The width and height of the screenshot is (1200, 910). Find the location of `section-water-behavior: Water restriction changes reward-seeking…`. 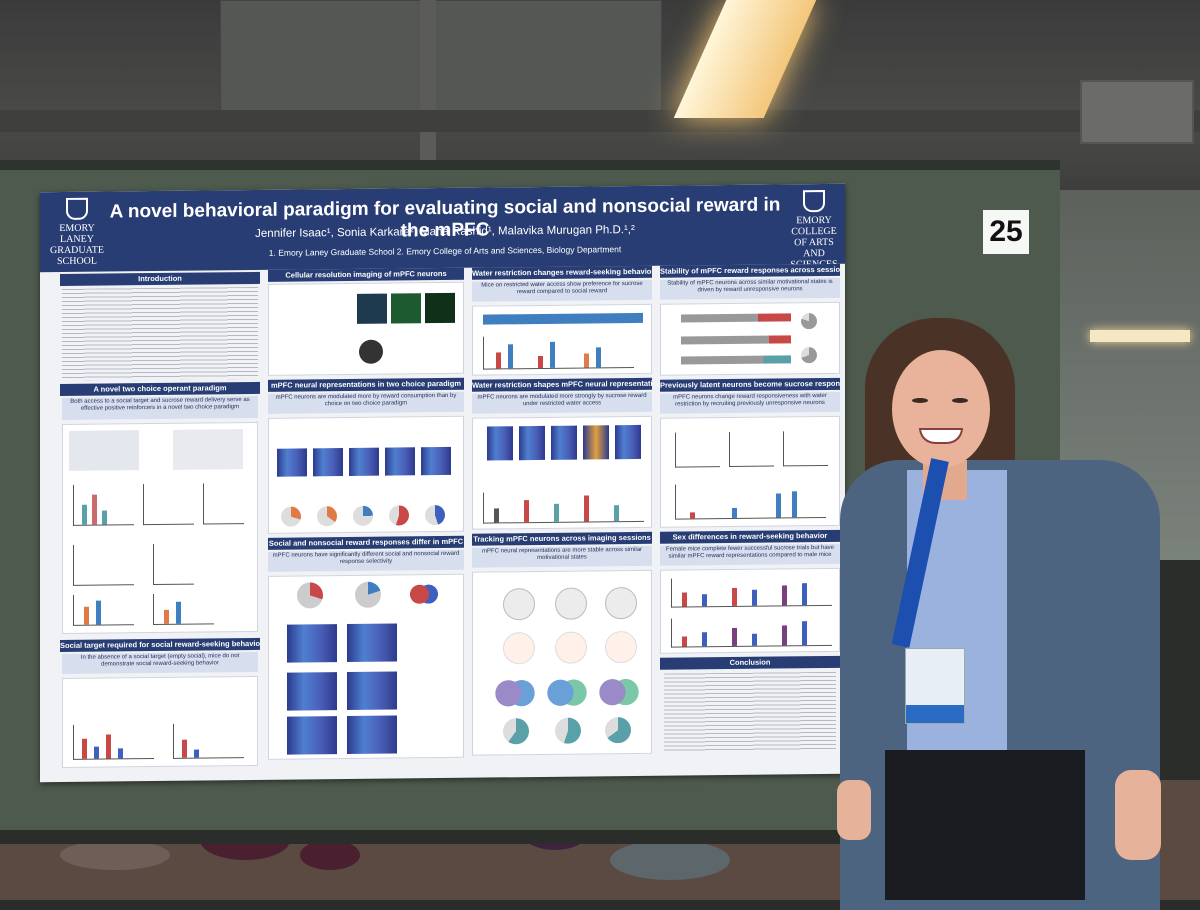

section-water-behavior: Water restriction changes reward-seeking… is located at coordinates (562, 272).